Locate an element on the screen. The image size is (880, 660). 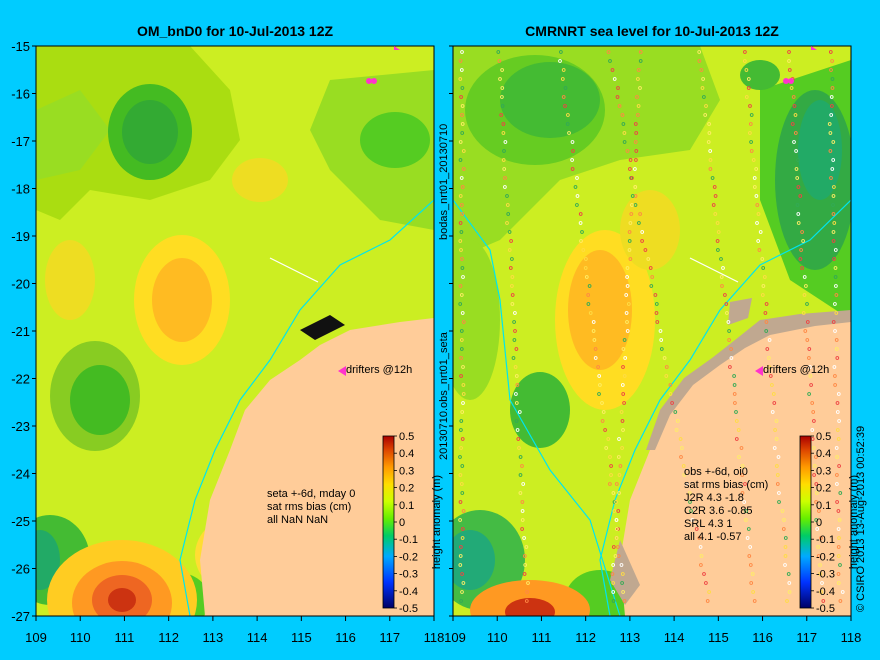
x-tick-label: 111 is located at coordinates (542, 637).